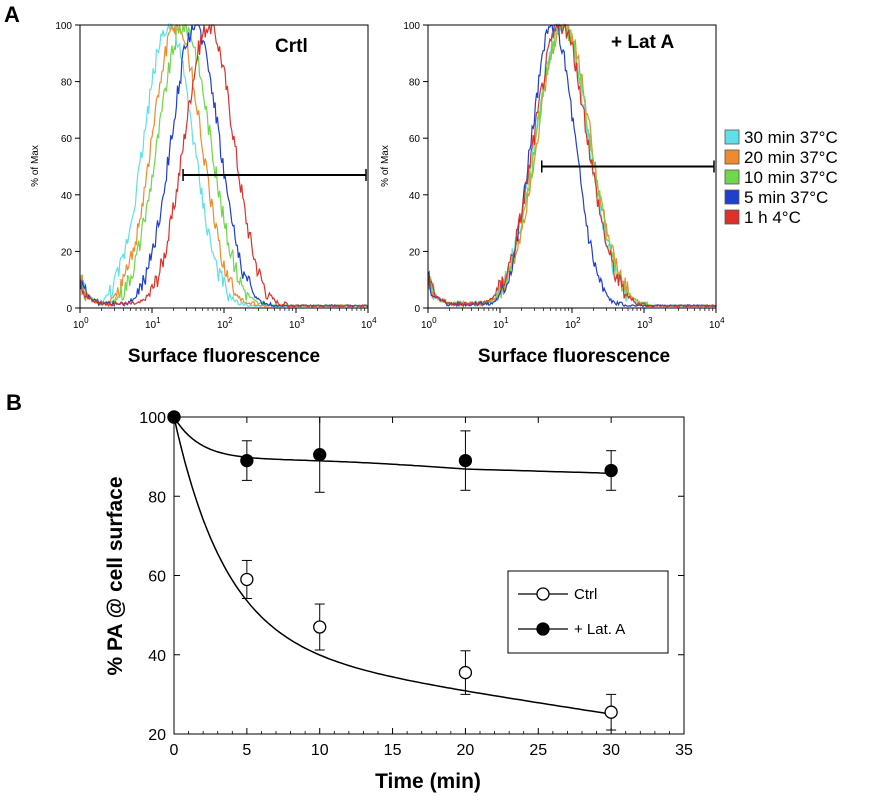 The image size is (883, 800). What do you see at coordinates (772, 217) in the screenshot?
I see `legend-entry: 1 h 4°C` at bounding box center [772, 217].